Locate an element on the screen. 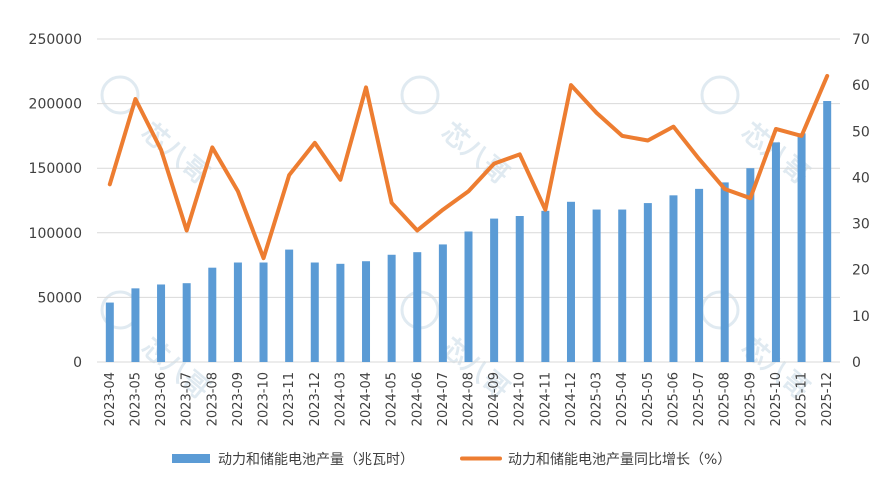 This screenshot has width=884, height=488. x-tick-label: 2025-09 is located at coordinates (750, 399).